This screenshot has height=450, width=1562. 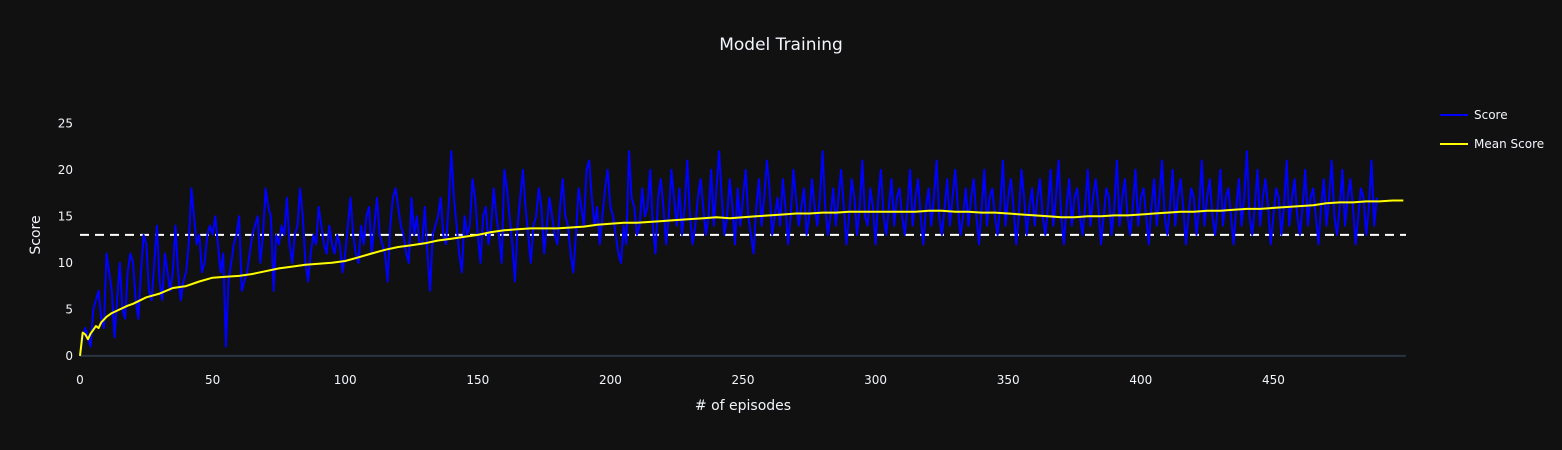 I want to click on legend-label: Mean Score, so click(x=1509, y=144).